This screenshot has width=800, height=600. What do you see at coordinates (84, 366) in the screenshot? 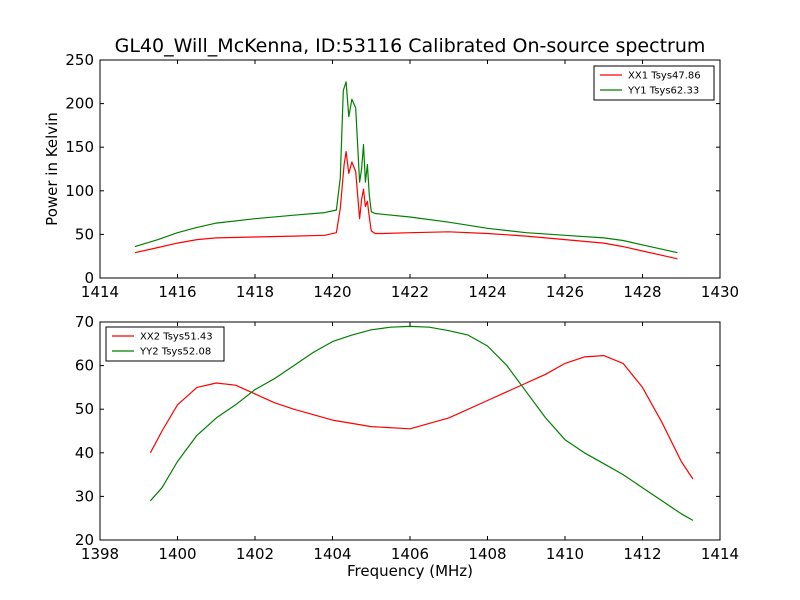
I see `y-tick-label: 60` at bounding box center [84, 366].